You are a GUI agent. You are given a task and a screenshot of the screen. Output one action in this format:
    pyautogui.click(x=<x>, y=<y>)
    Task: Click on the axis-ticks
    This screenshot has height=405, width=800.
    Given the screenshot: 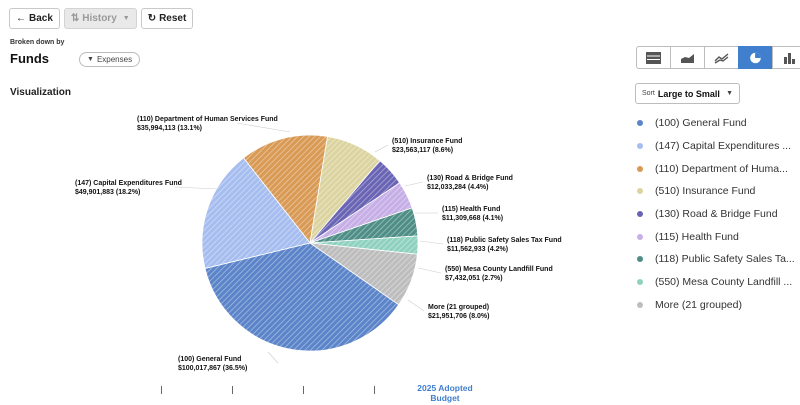 What is the action you would take?
    pyautogui.click(x=285, y=391)
    